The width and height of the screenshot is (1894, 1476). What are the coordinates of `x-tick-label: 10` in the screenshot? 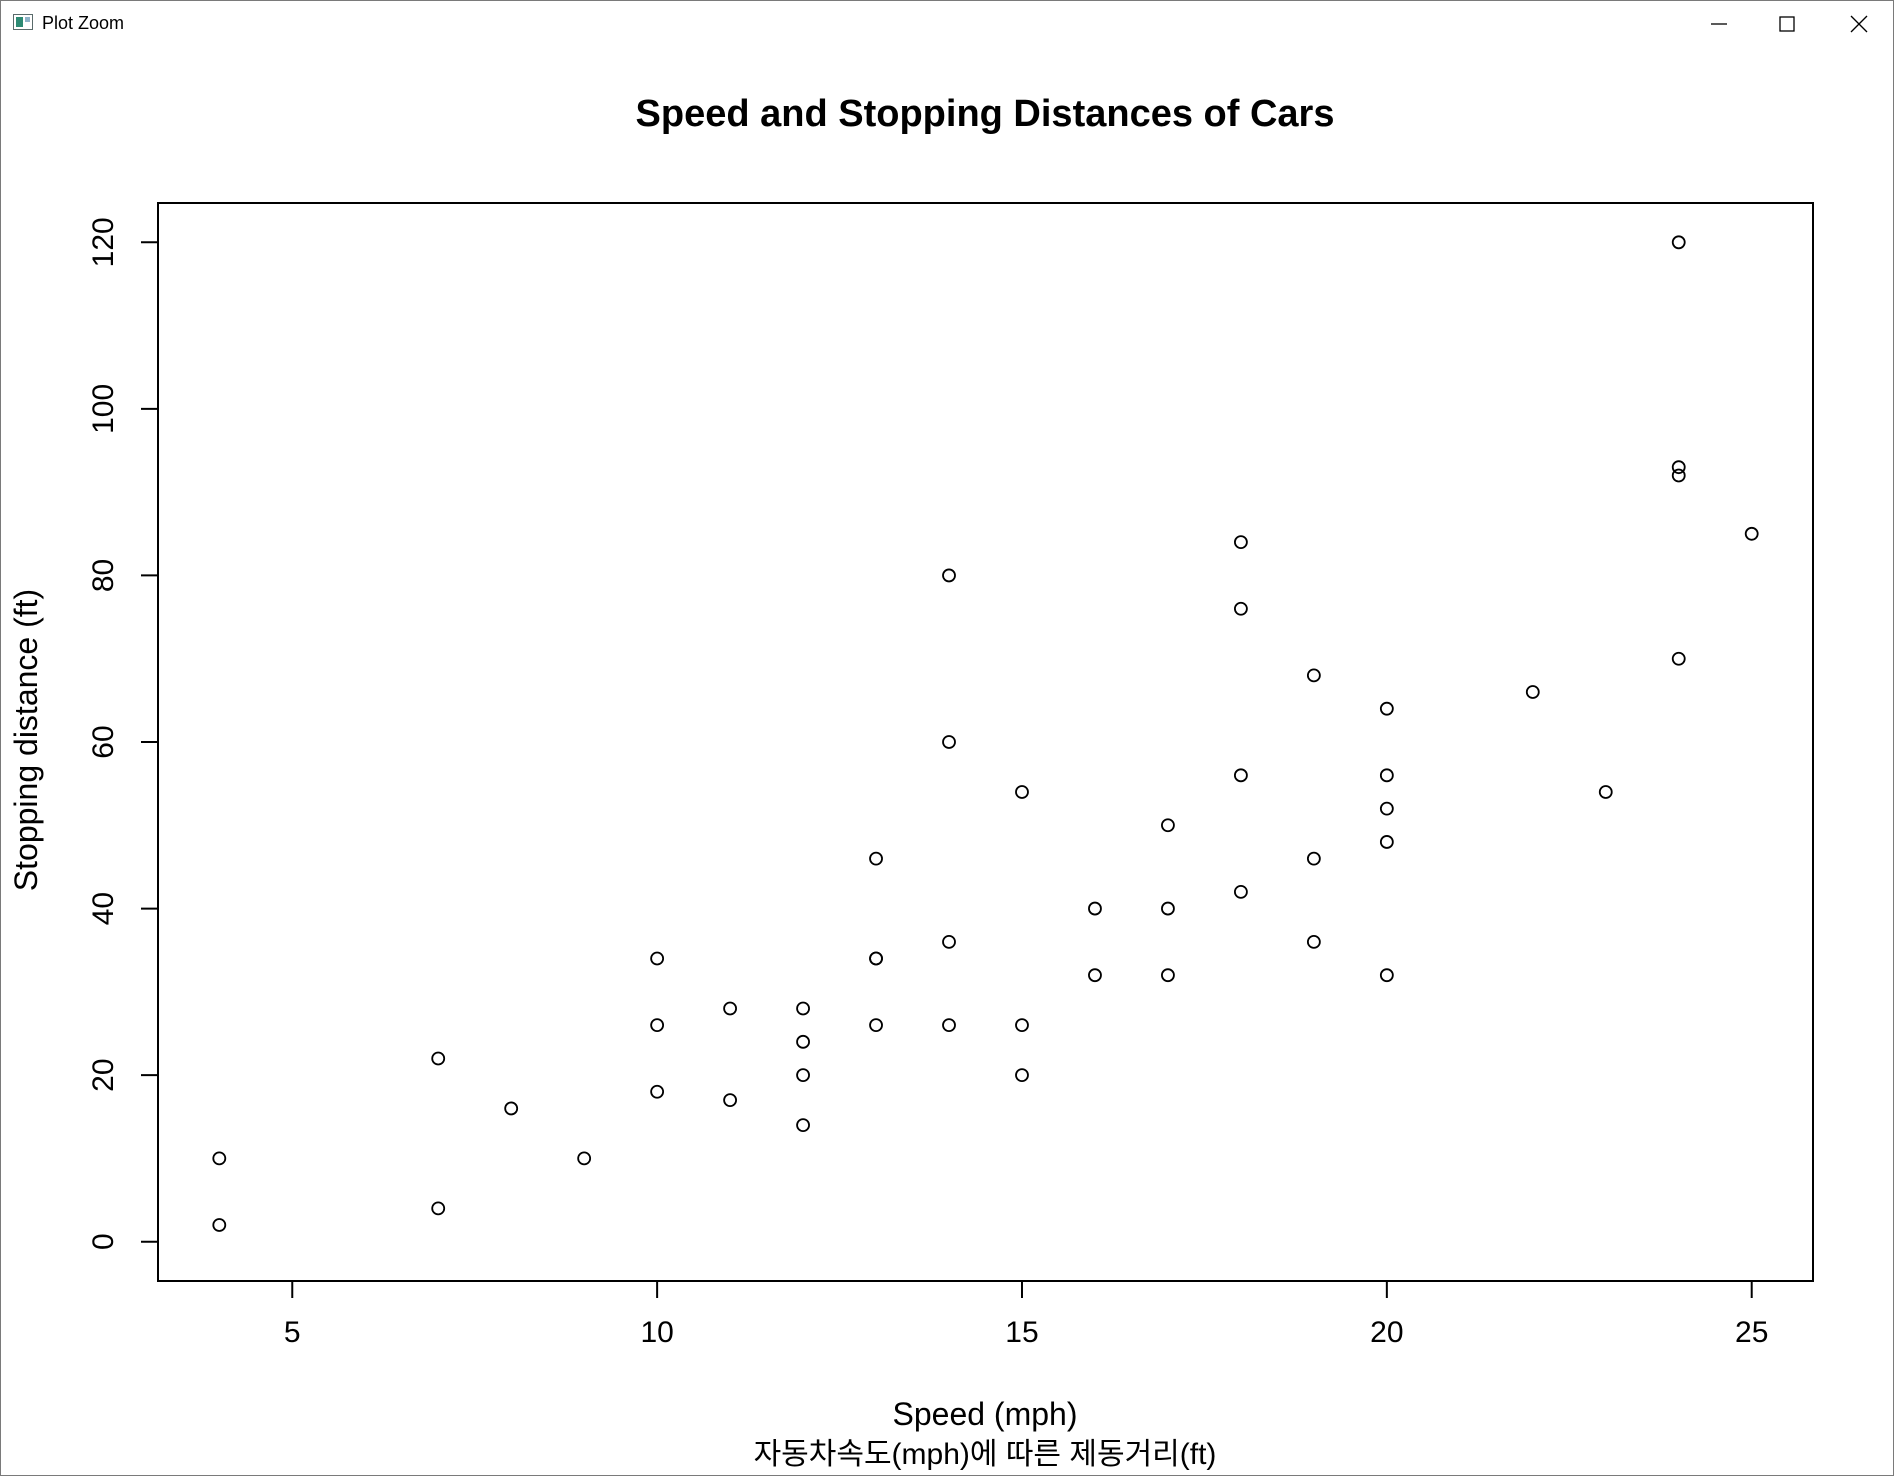 It's located at (656, 1332).